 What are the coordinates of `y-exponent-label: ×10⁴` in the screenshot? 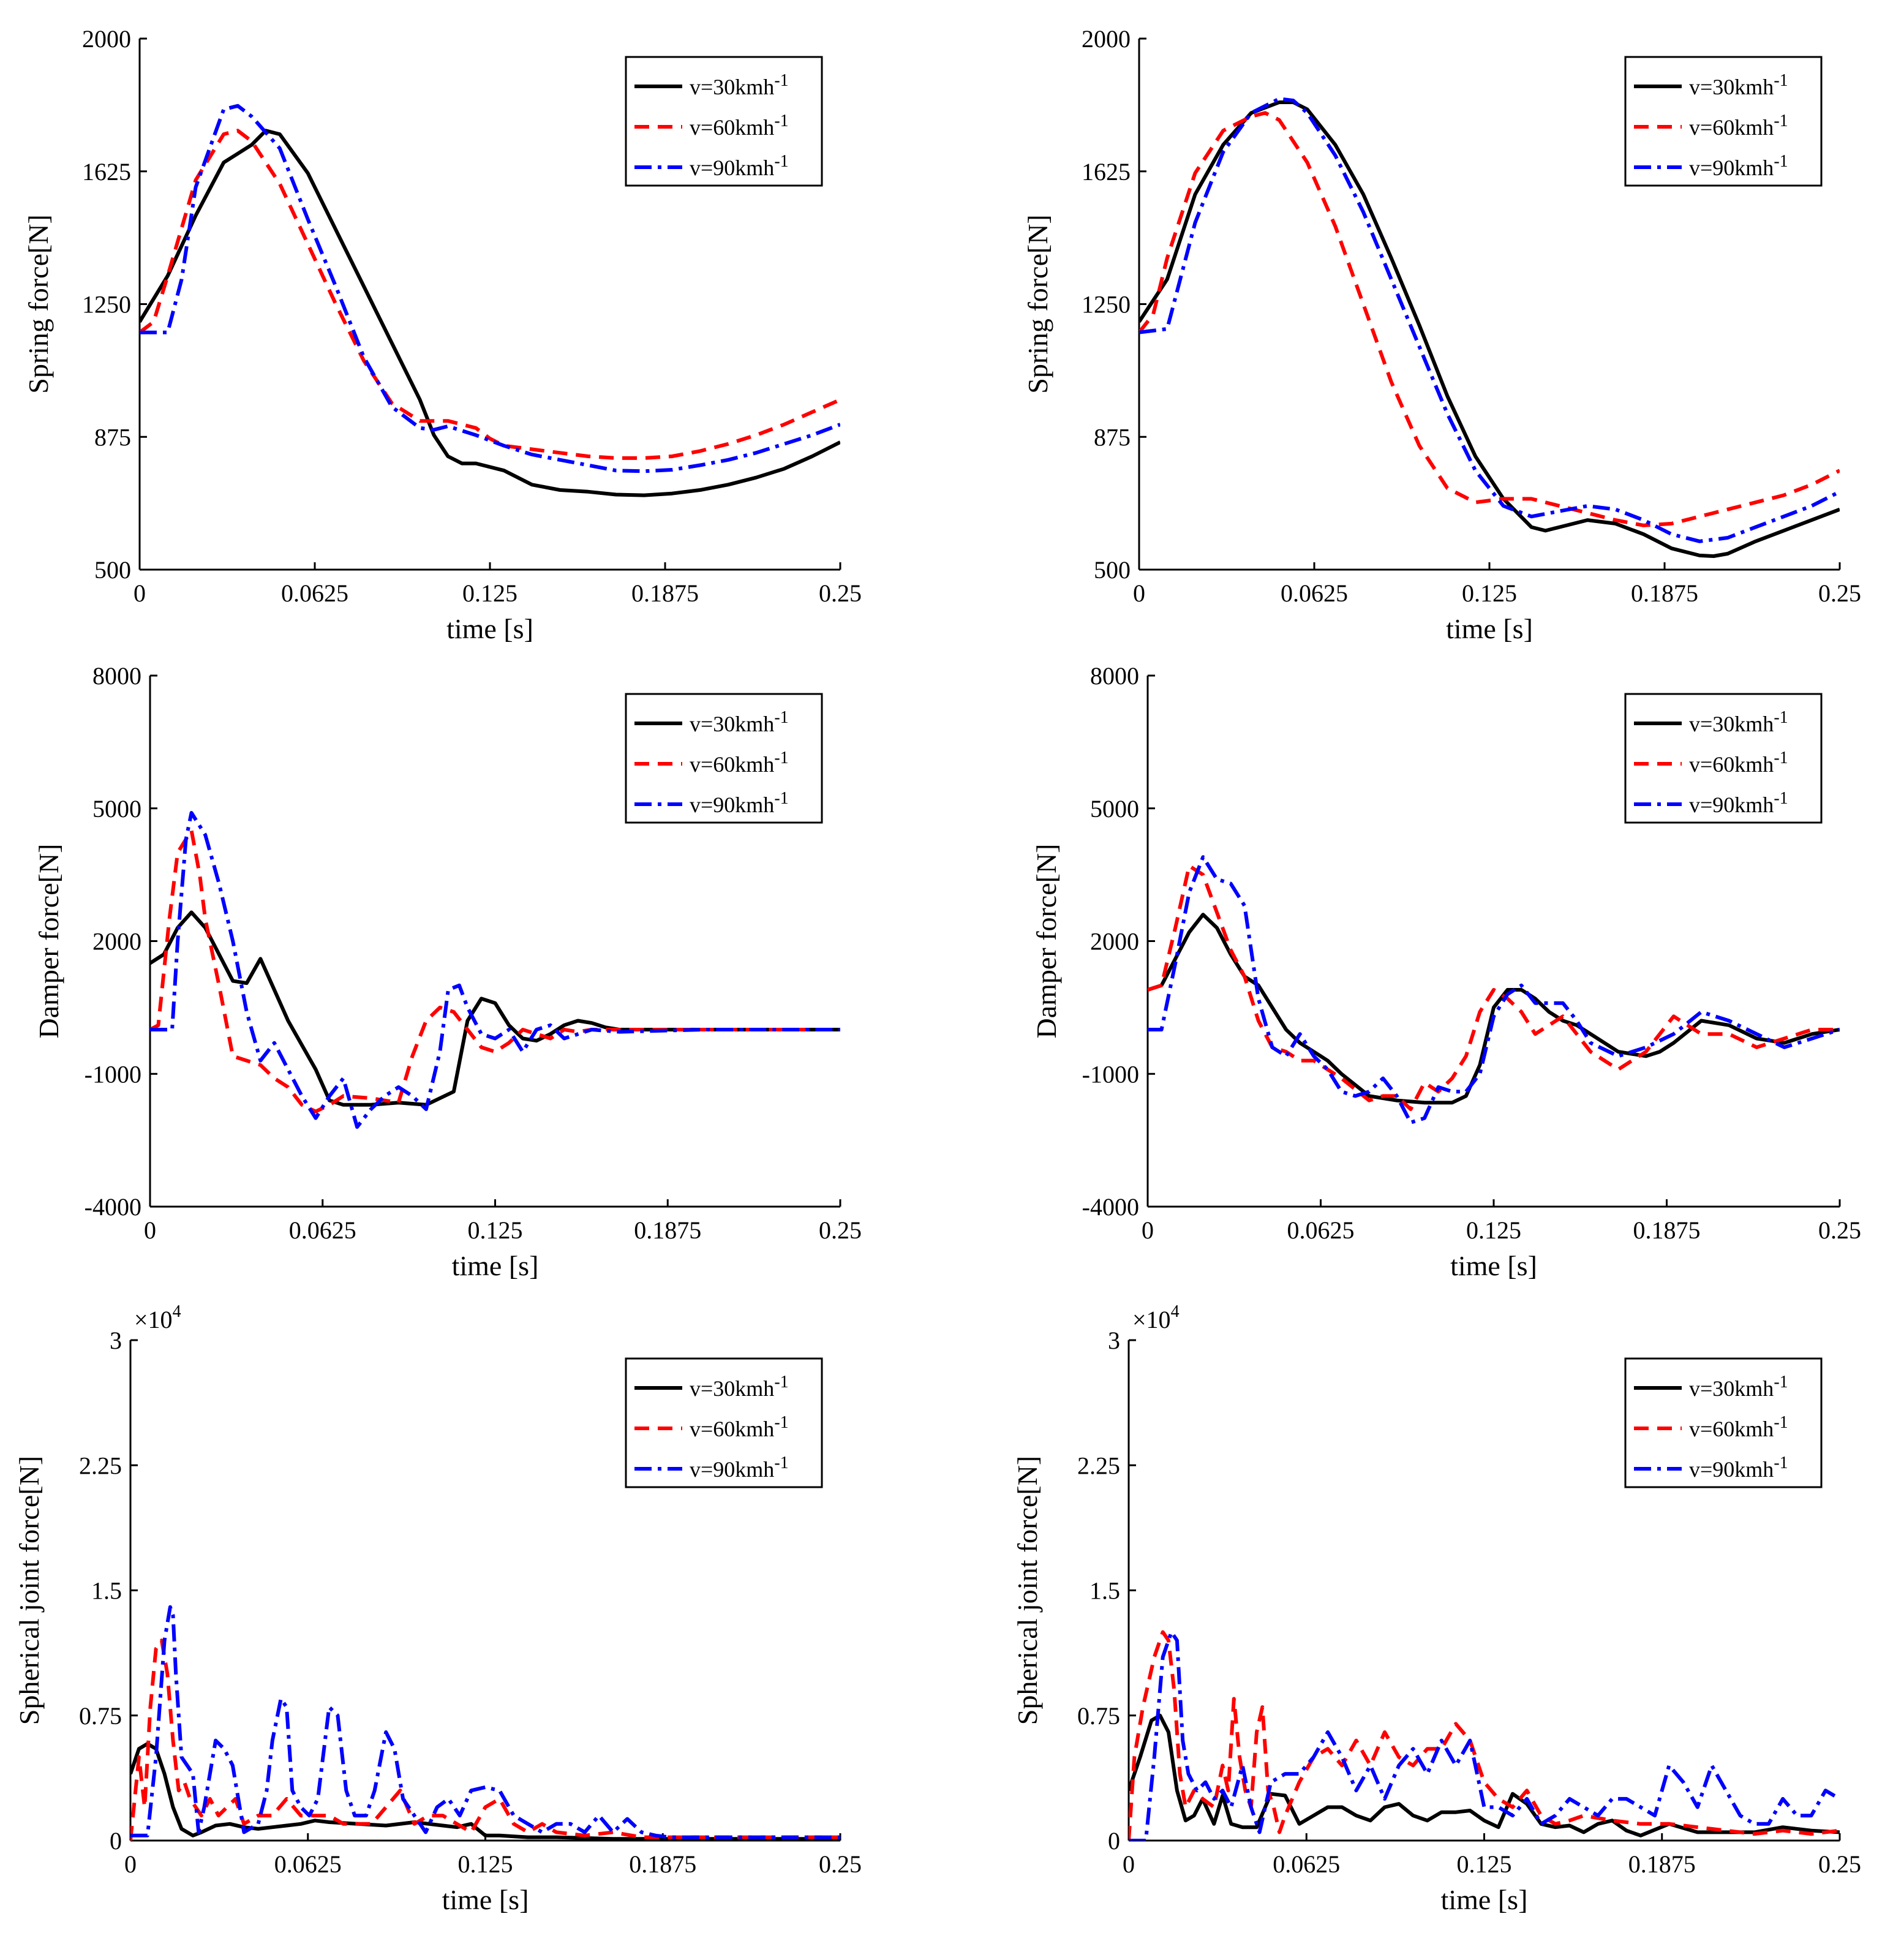 It's located at (158, 1318).